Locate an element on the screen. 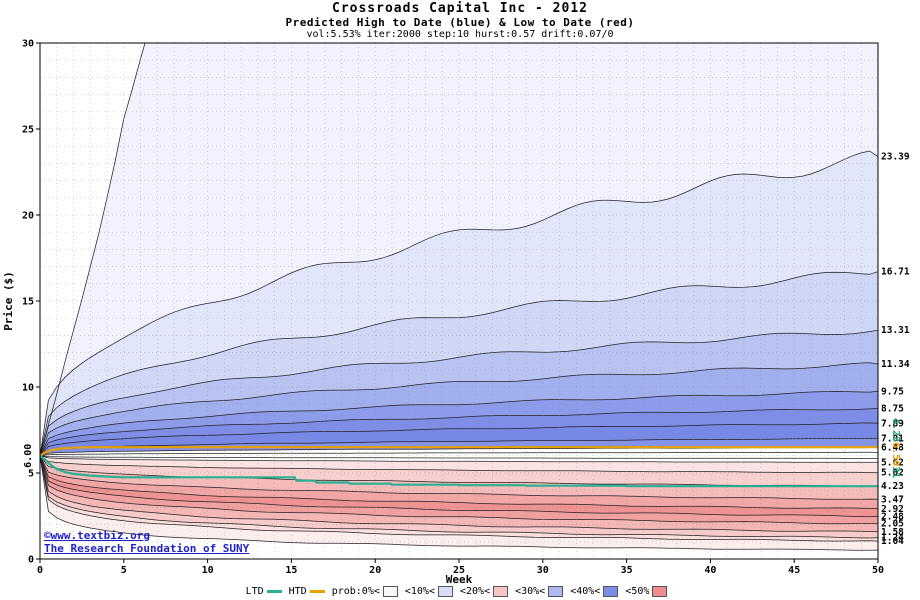 This screenshot has height=600, width=920. y-tick-label: 5 is located at coordinates (31, 474).